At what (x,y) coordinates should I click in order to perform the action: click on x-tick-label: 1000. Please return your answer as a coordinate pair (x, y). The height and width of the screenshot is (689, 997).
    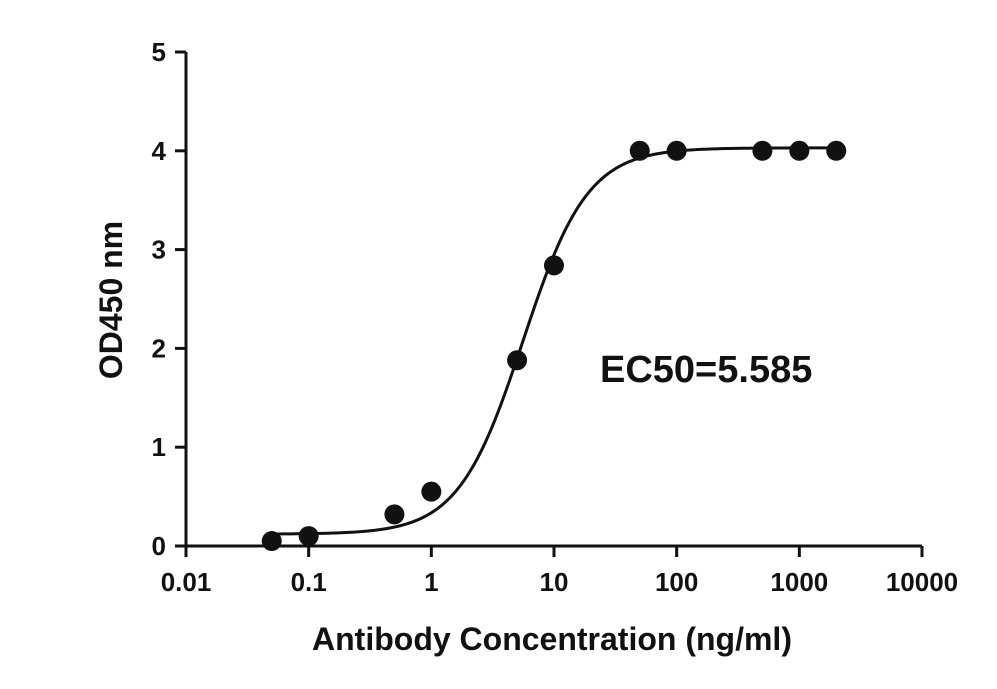
    Looking at the image, I should click on (799, 582).